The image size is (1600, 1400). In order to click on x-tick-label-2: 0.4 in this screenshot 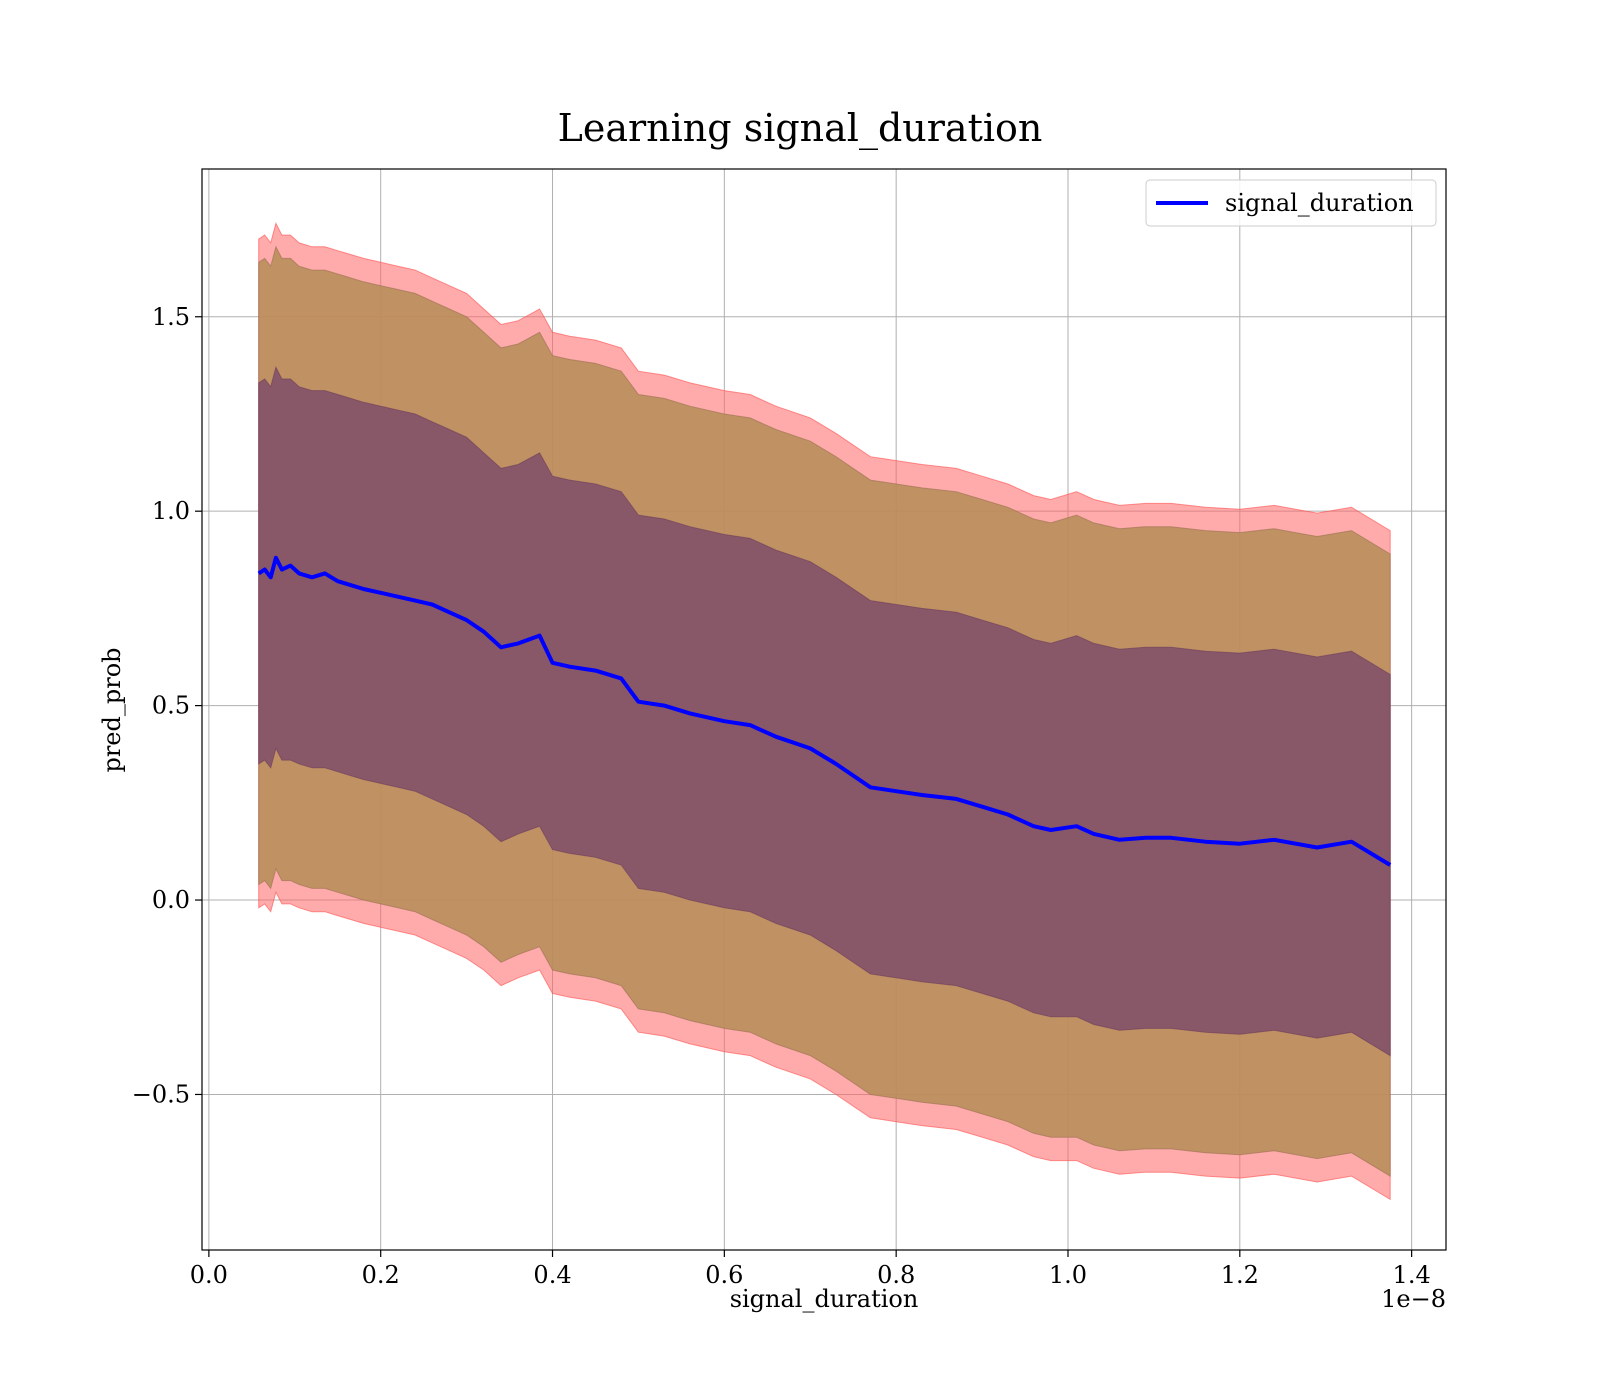, I will do `click(552, 1275)`.